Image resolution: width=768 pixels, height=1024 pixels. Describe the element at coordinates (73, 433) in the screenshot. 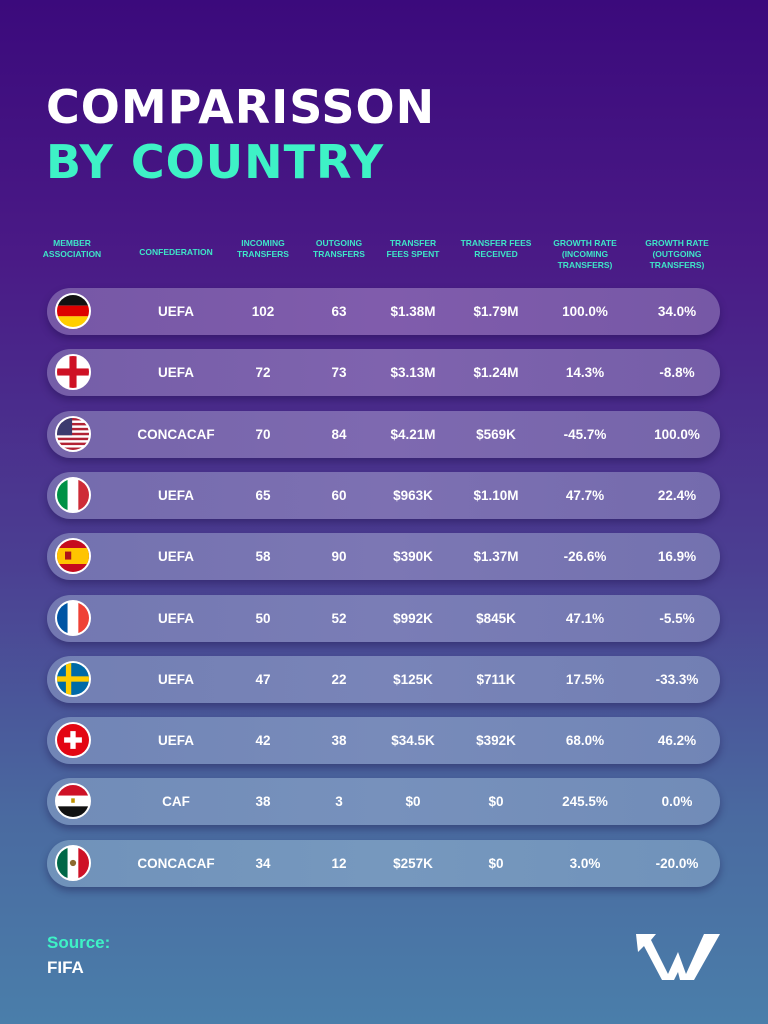

I see `usa-flag-icon` at that location.